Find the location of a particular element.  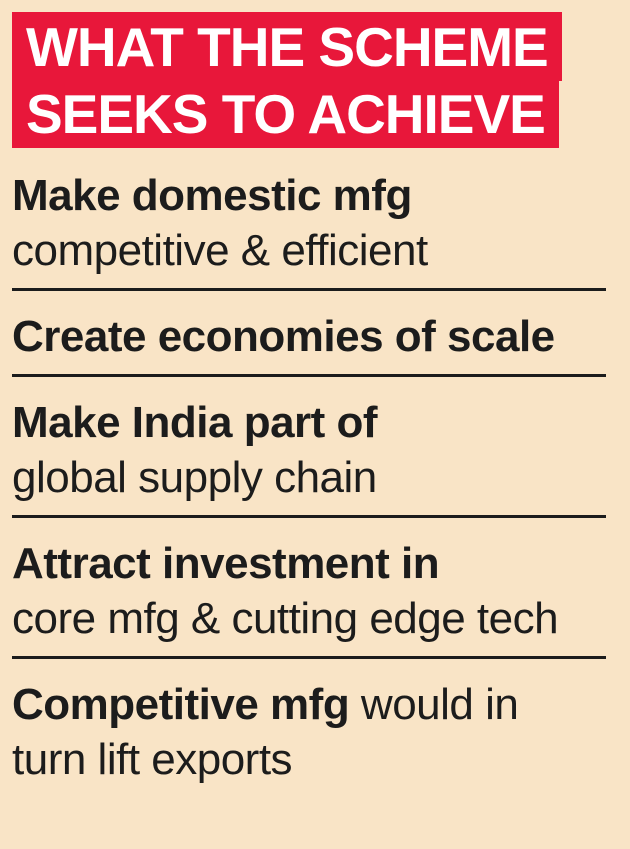

objective-4-detail: core mfg & cutting edge tech is located at coordinates (285, 618).